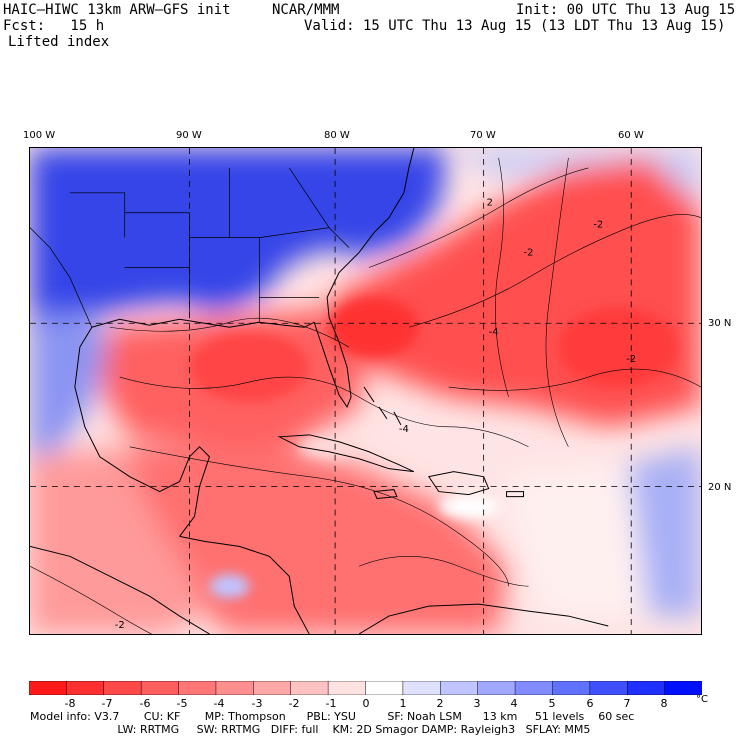 This screenshot has height=740, width=740. Describe the element at coordinates (490, 203) in the screenshot. I see `contour-label: 2` at that location.